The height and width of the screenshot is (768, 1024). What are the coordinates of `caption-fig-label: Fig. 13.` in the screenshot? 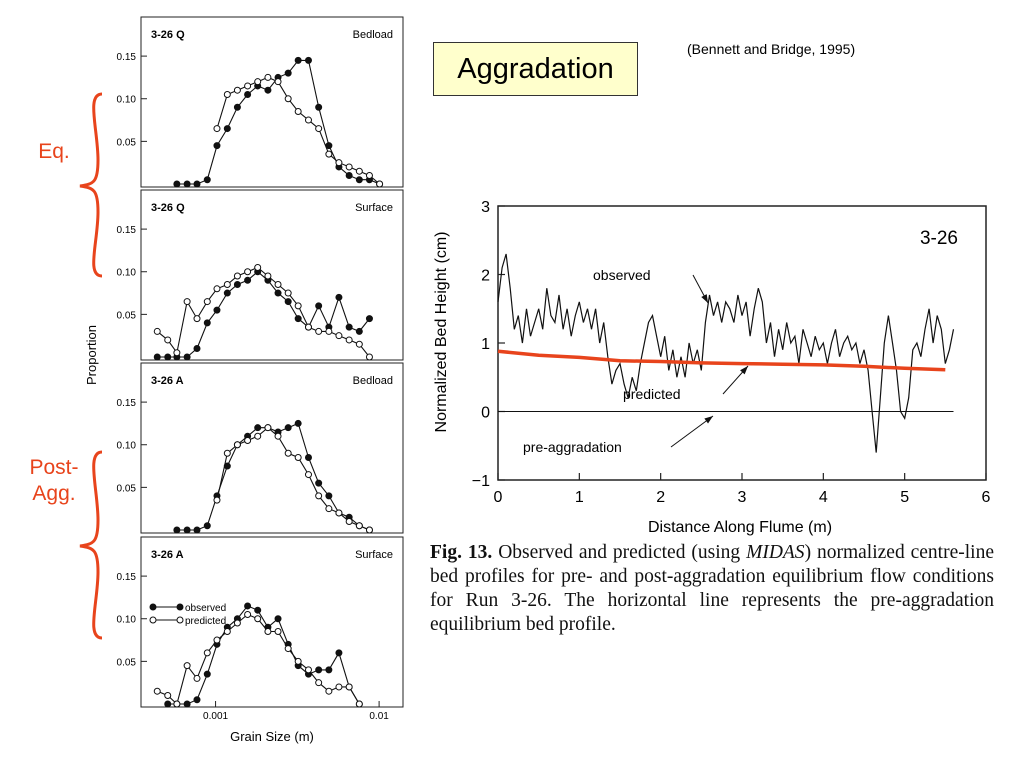 It's located at (461, 552).